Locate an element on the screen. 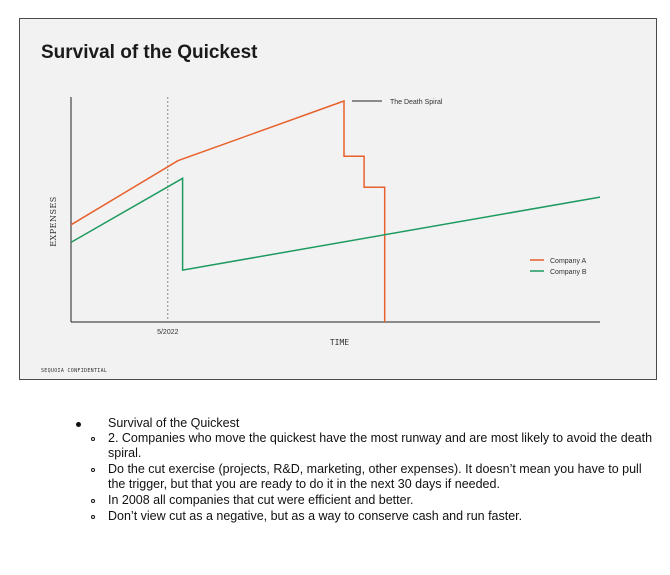 The image size is (670, 575). chart-annotations: The Death Spiral is located at coordinates (397, 102).